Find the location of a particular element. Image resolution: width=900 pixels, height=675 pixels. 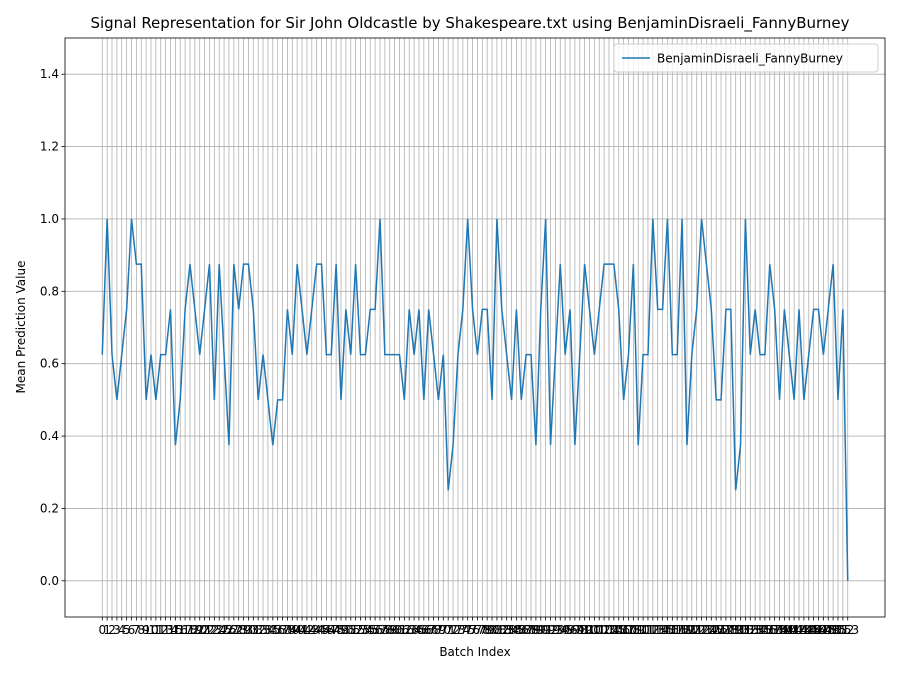

x-tick-label: 23 is located at coordinates (214, 630).